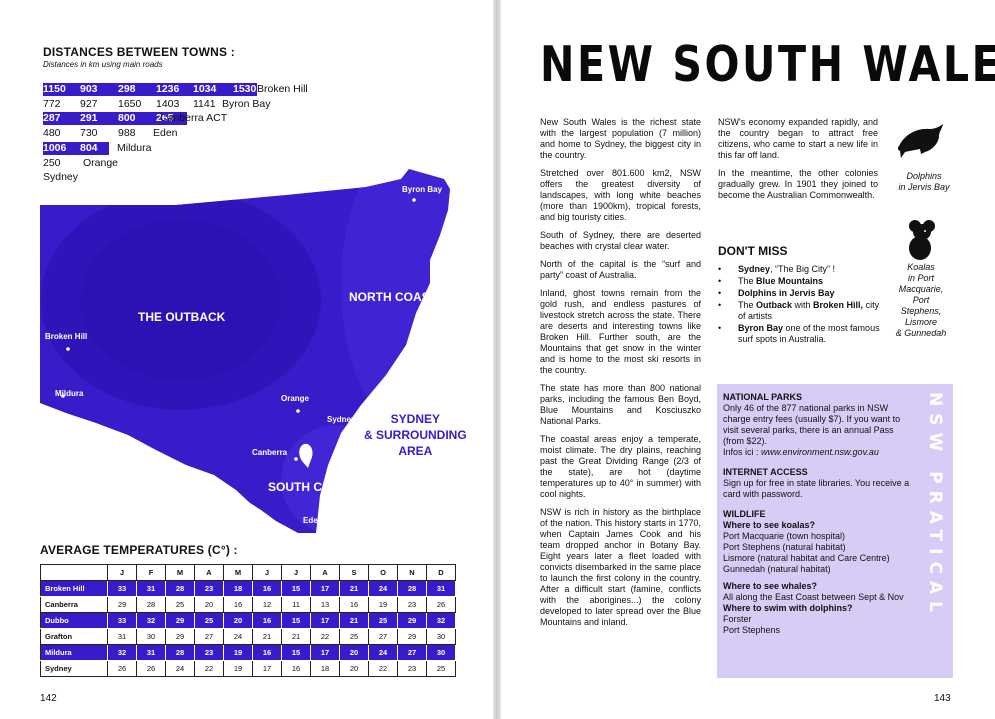 This screenshot has width=995, height=719. I want to click on distance-town: Broken Hill, so click(282, 89).